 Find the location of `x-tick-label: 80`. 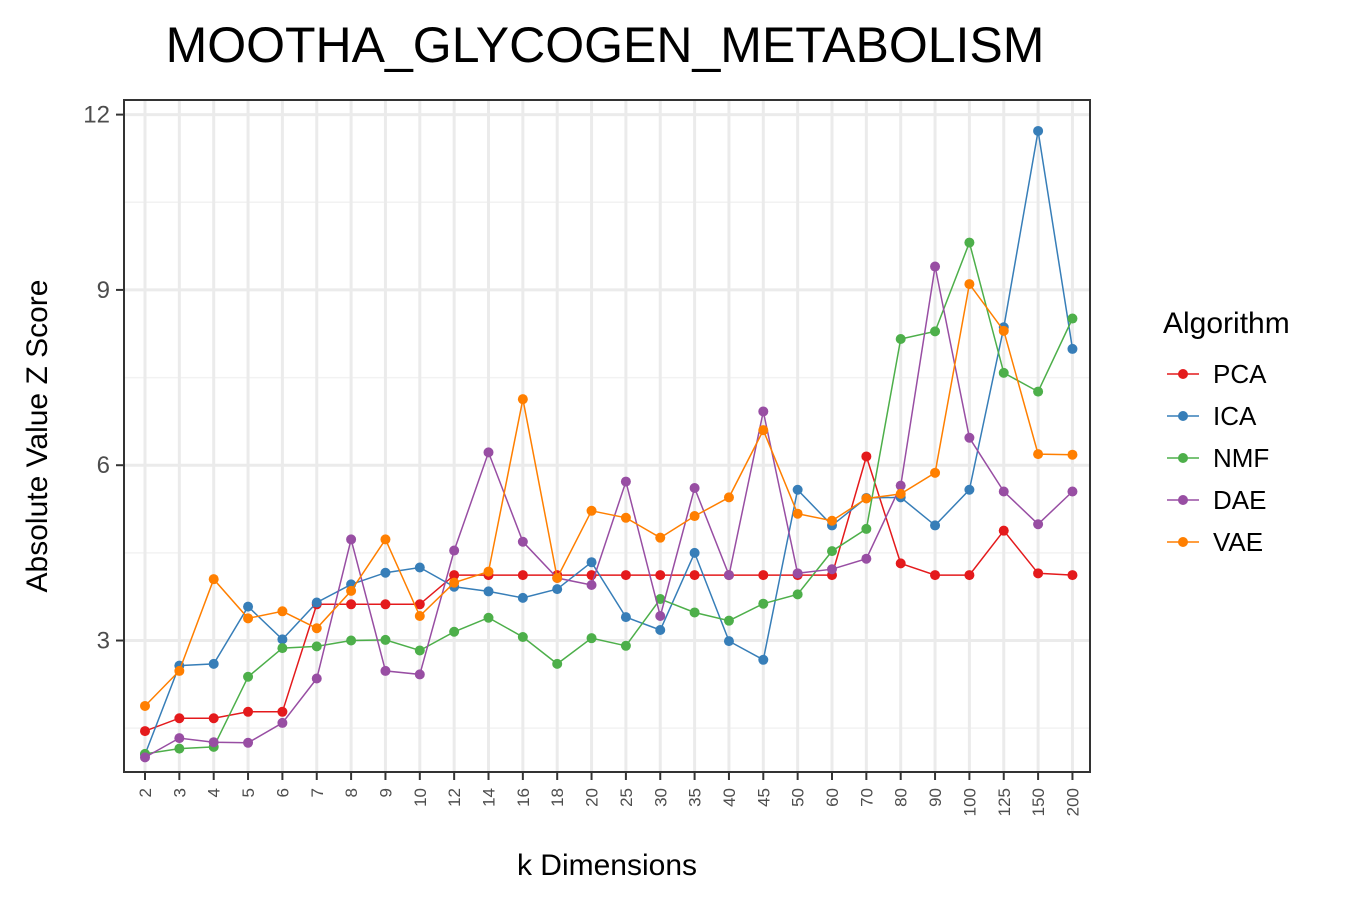

x-tick-label: 80 is located at coordinates (901, 797).